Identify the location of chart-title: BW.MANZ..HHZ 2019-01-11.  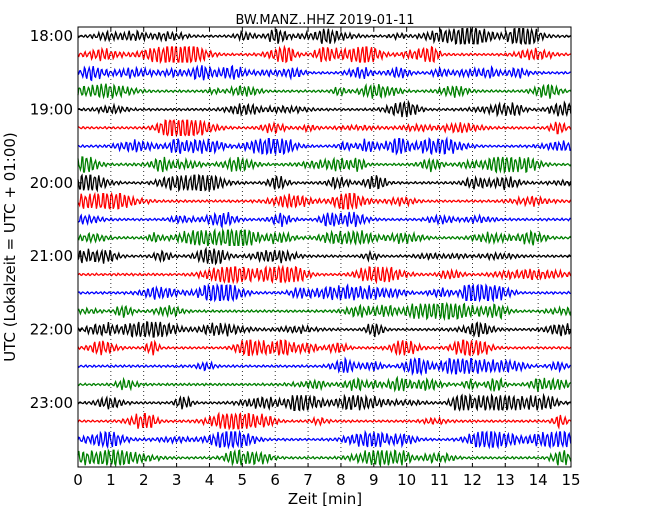
(324, 20).